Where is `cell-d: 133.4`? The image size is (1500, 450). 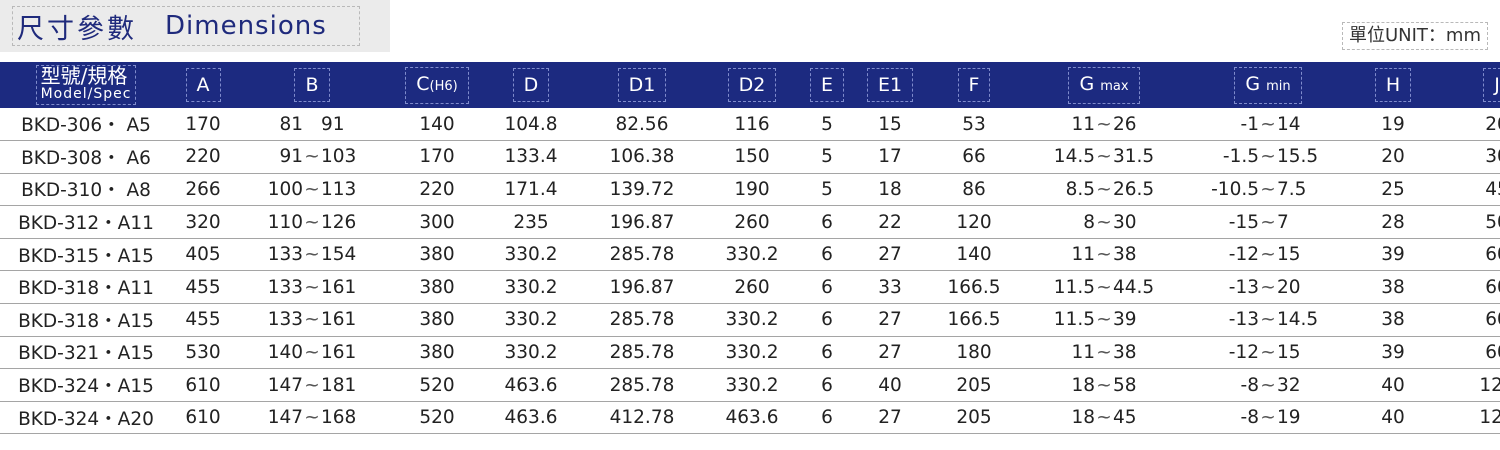 cell-d: 133.4 is located at coordinates (531, 157).